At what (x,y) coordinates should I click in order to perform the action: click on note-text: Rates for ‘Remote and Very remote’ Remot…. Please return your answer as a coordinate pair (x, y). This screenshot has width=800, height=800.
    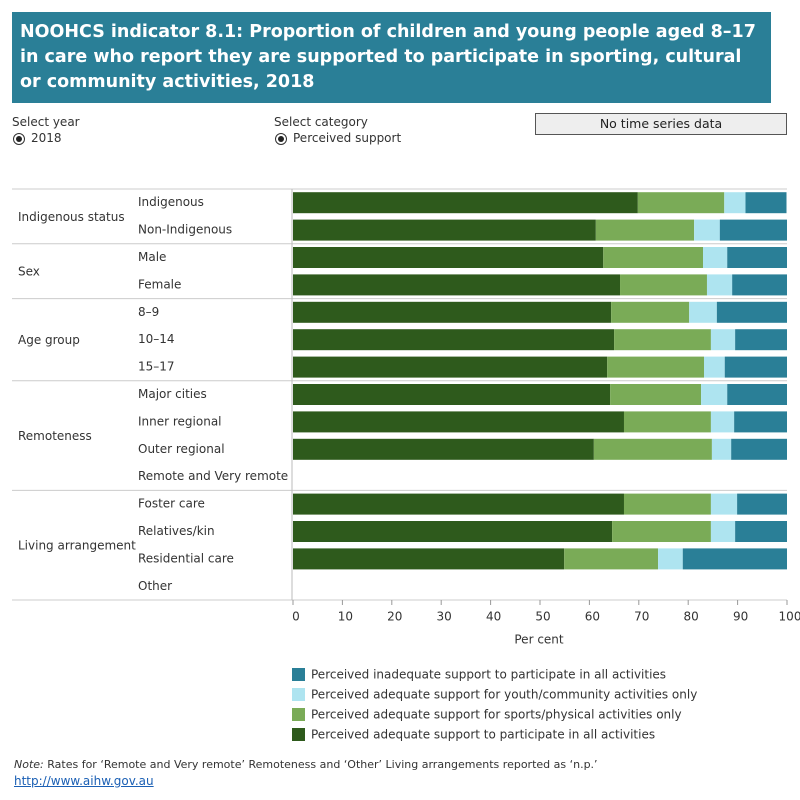
    Looking at the image, I should click on (322, 764).